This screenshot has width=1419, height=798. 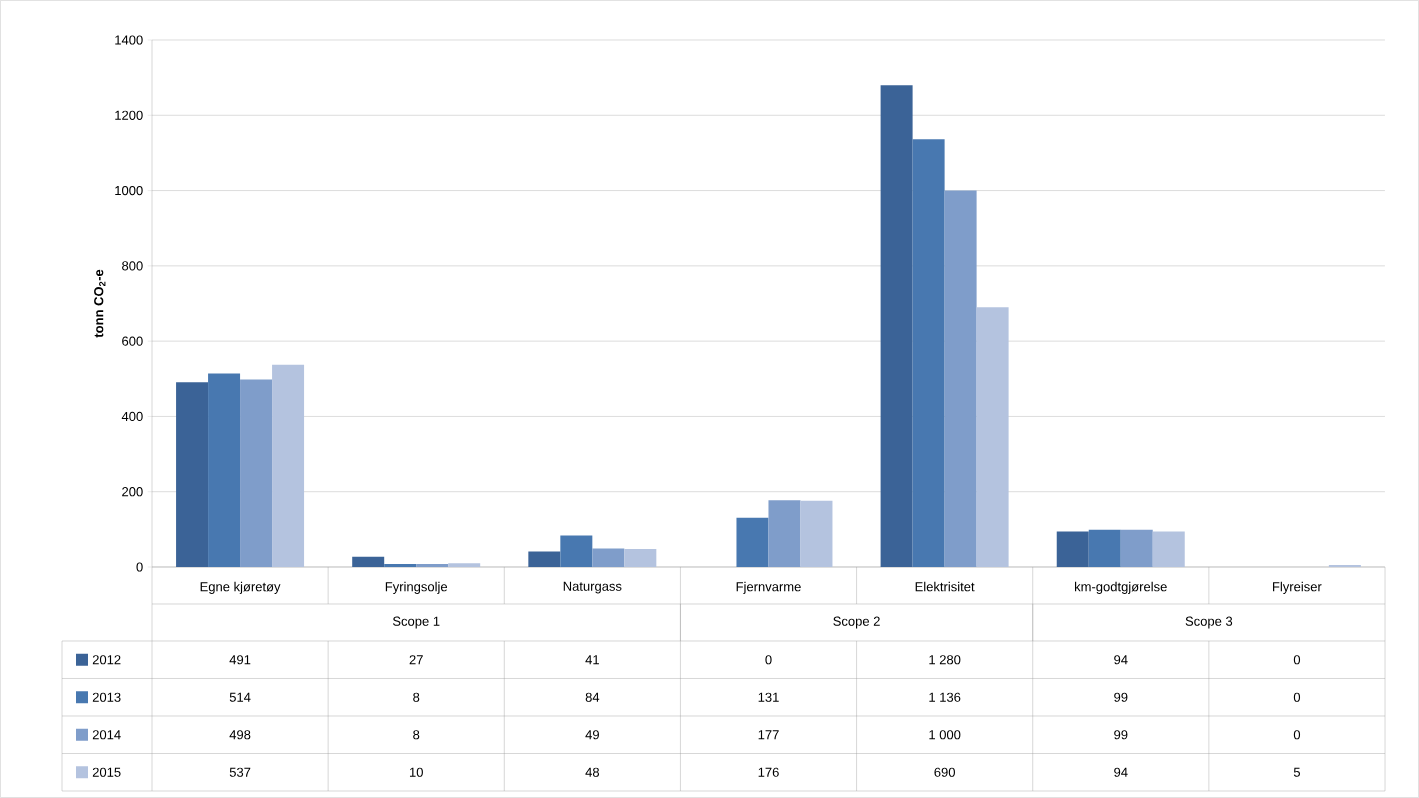 I want to click on x-tick-label: Fyringsolje, so click(x=416, y=587).